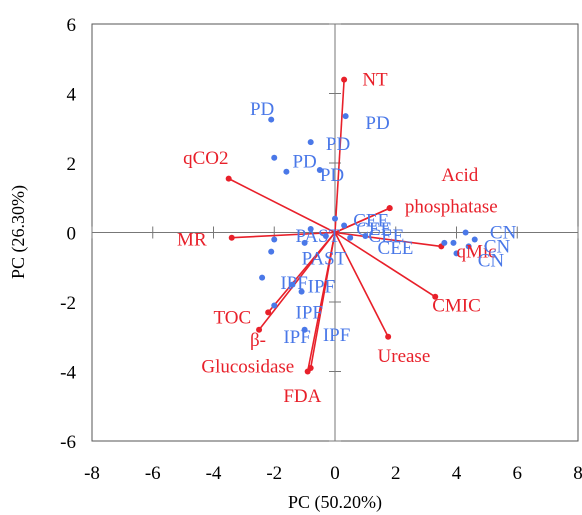 The height and width of the screenshot is (515, 582). What do you see at coordinates (72, 95) in the screenshot?
I see `y-tick-label: 4` at bounding box center [72, 95].